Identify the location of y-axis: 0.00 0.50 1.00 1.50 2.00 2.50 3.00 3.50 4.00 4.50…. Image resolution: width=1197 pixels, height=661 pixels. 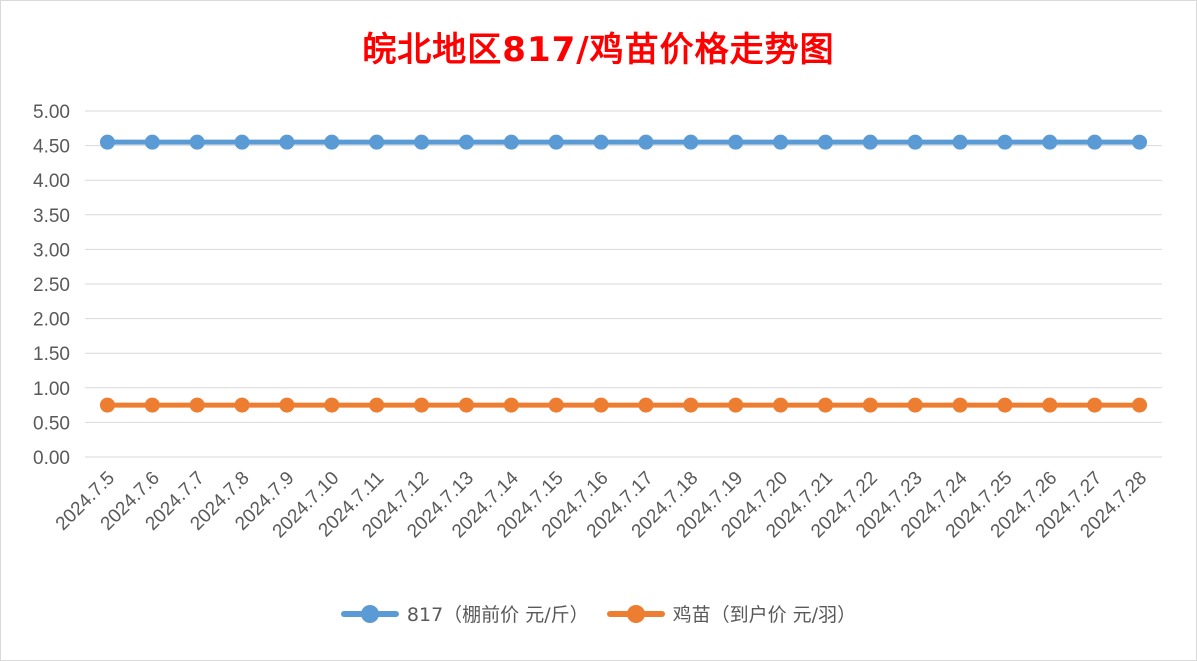
(51, 285).